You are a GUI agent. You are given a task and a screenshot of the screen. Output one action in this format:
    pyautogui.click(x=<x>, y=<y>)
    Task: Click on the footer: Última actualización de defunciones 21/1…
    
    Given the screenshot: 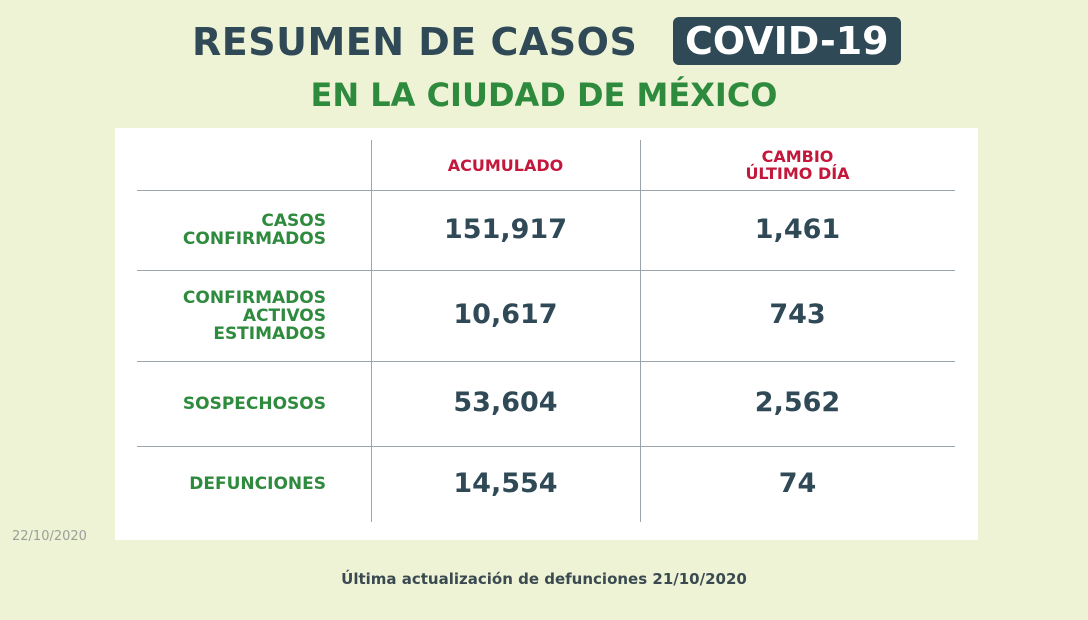 What is the action you would take?
    pyautogui.click(x=544, y=579)
    